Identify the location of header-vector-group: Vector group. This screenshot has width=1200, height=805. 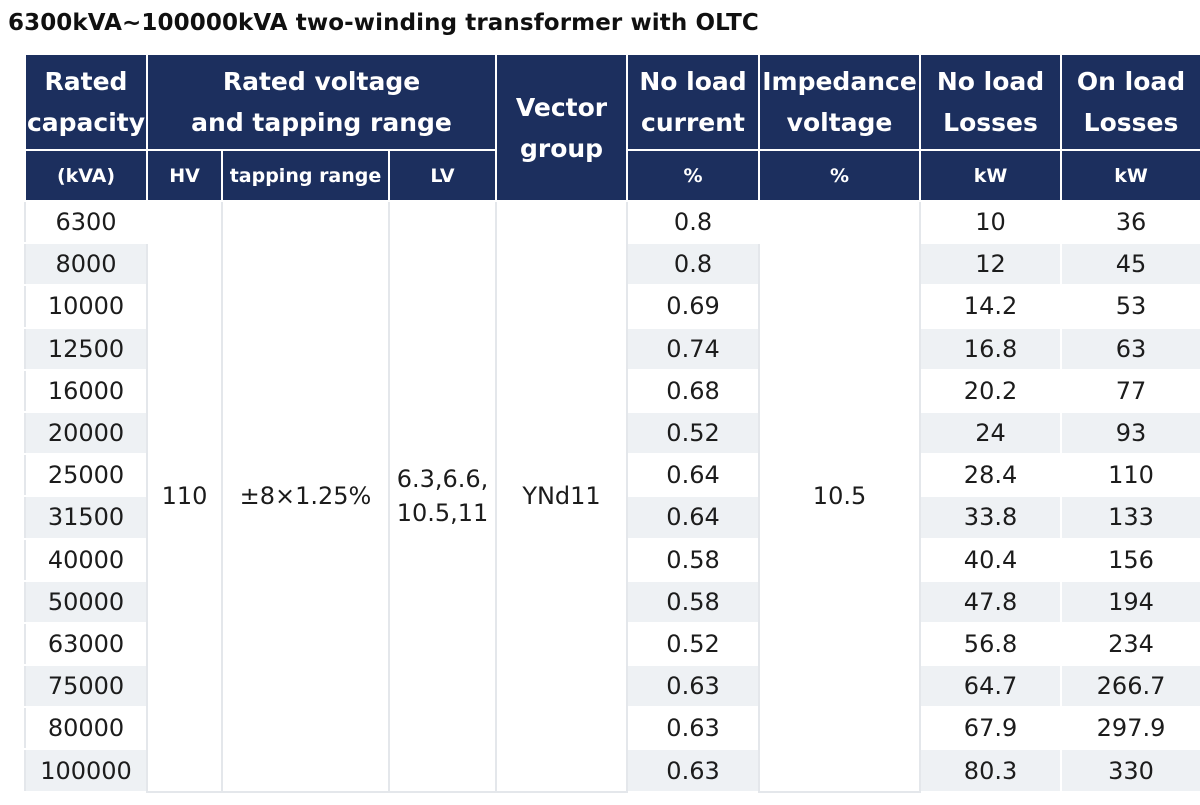
(562, 127).